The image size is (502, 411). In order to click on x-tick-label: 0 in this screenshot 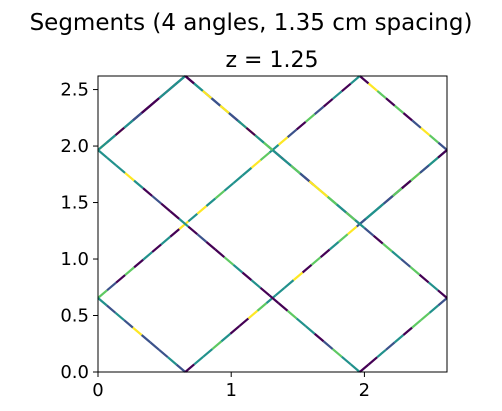, I will do `click(97, 390)`.